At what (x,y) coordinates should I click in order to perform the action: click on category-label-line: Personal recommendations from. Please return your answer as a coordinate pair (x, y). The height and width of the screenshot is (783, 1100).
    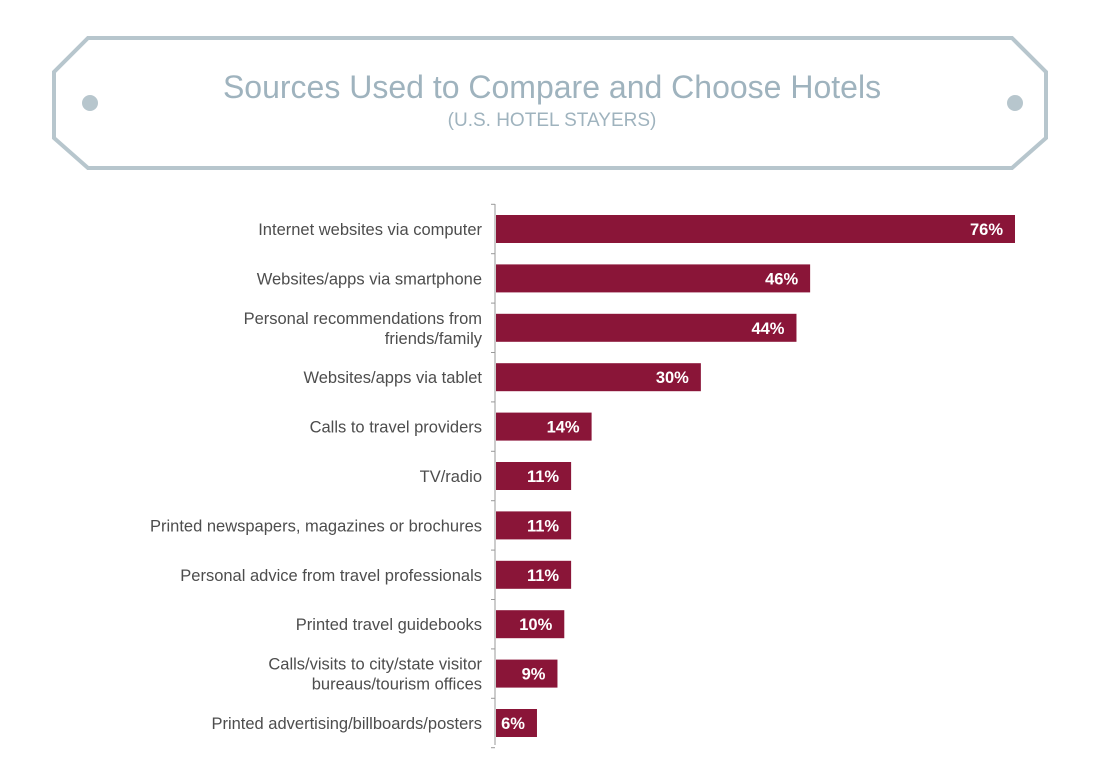
    Looking at the image, I should click on (363, 319).